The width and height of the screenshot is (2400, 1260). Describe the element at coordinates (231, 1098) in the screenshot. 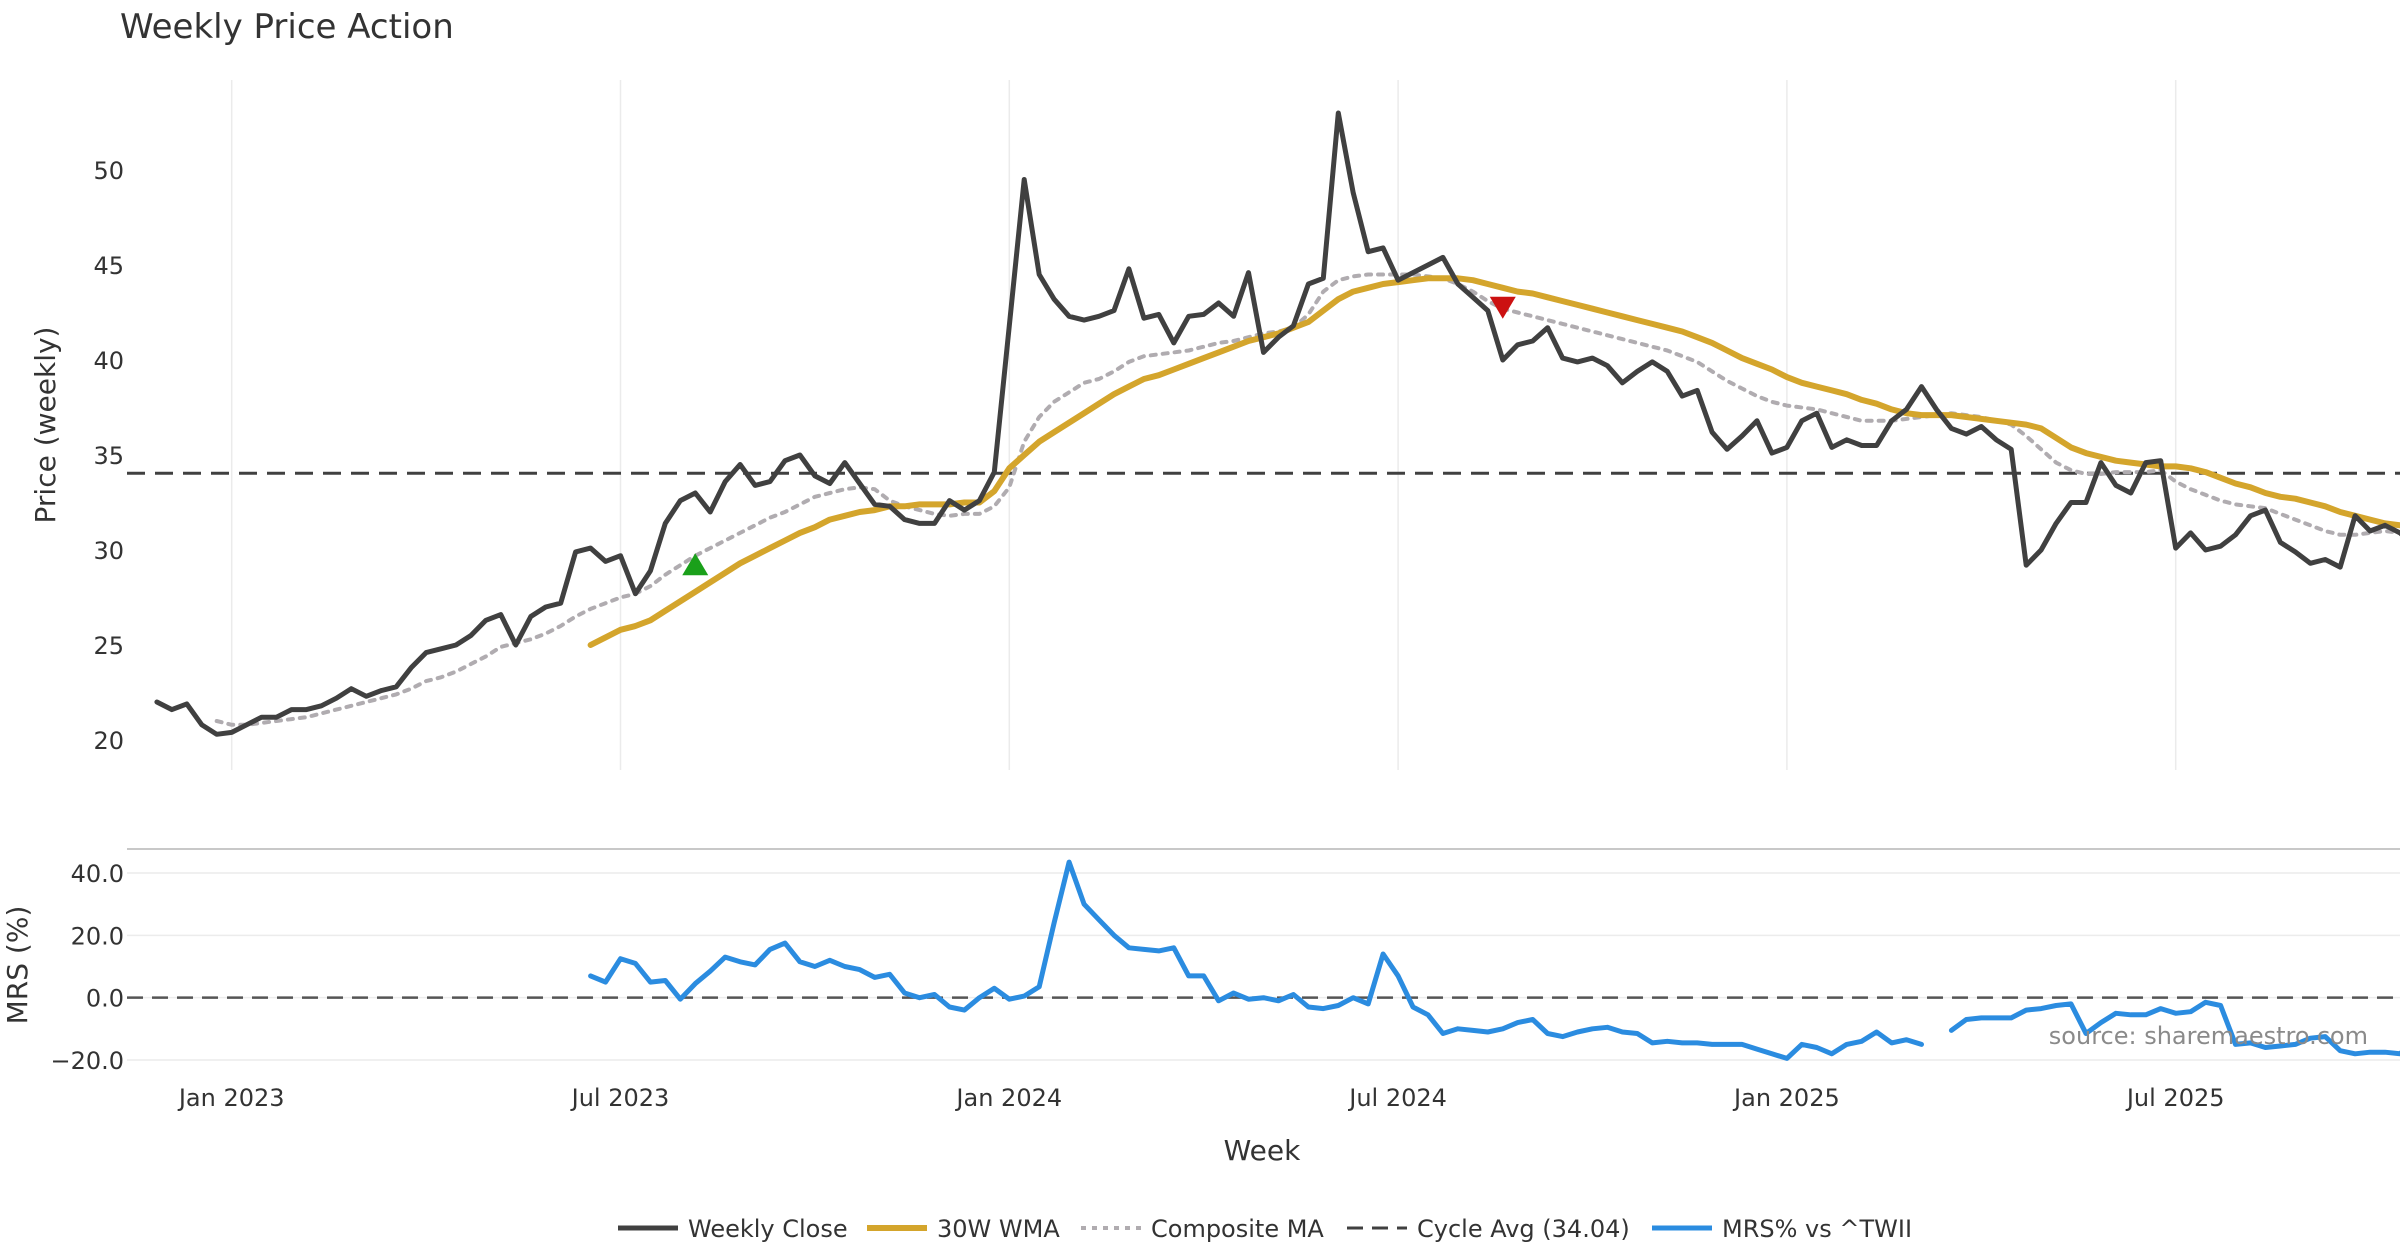

I see `x-tick-label: Jan 2023` at that location.